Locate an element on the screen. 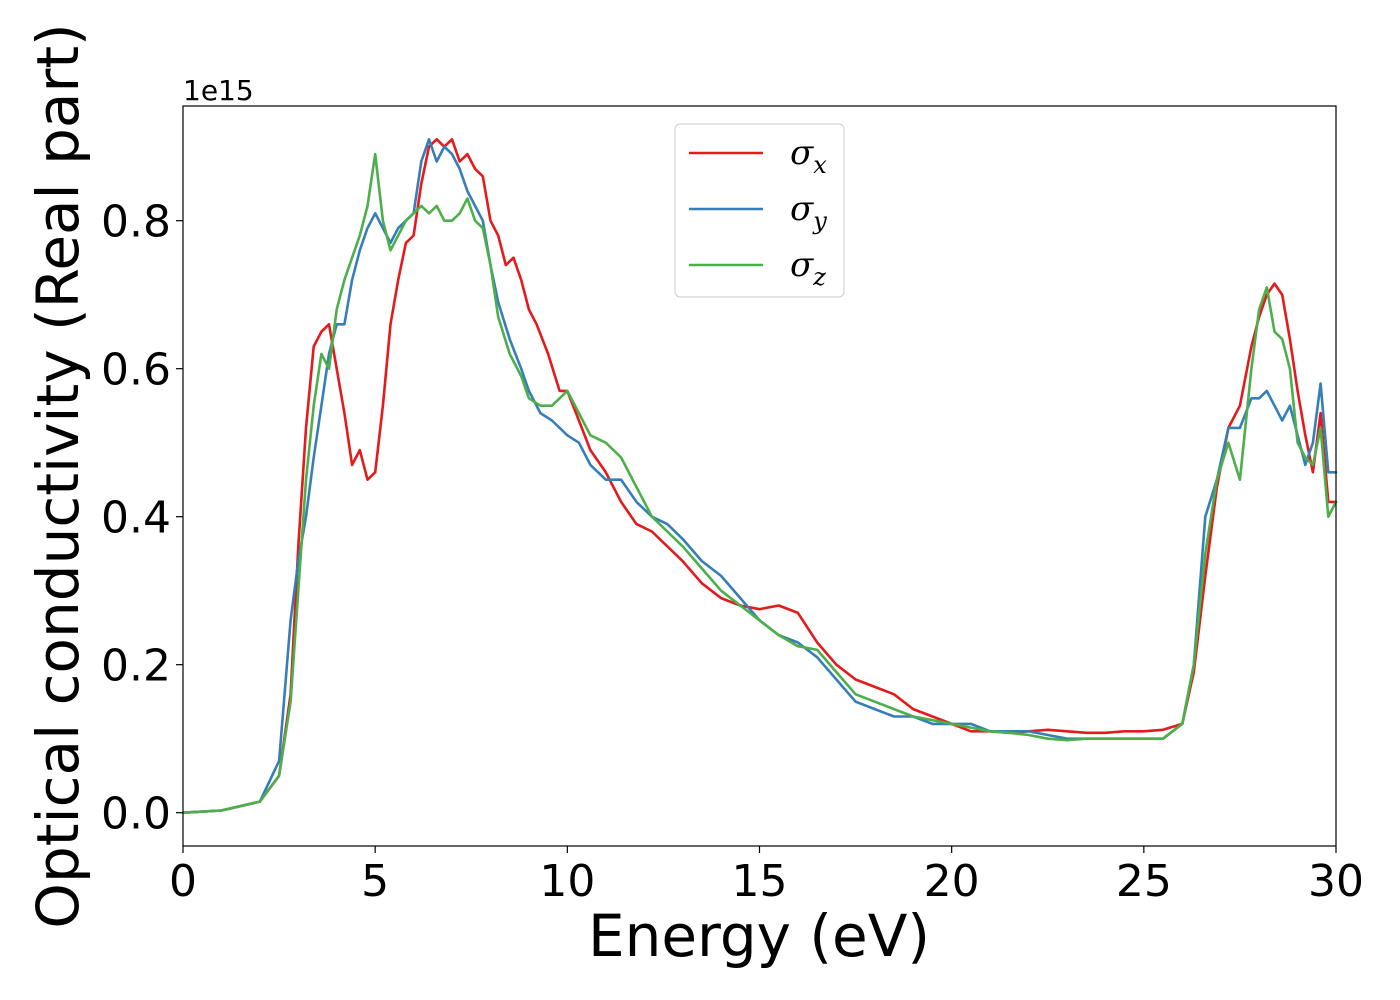 The width and height of the screenshot is (1400, 1000). x-axis-label: Energy (eV) is located at coordinates (759, 936).